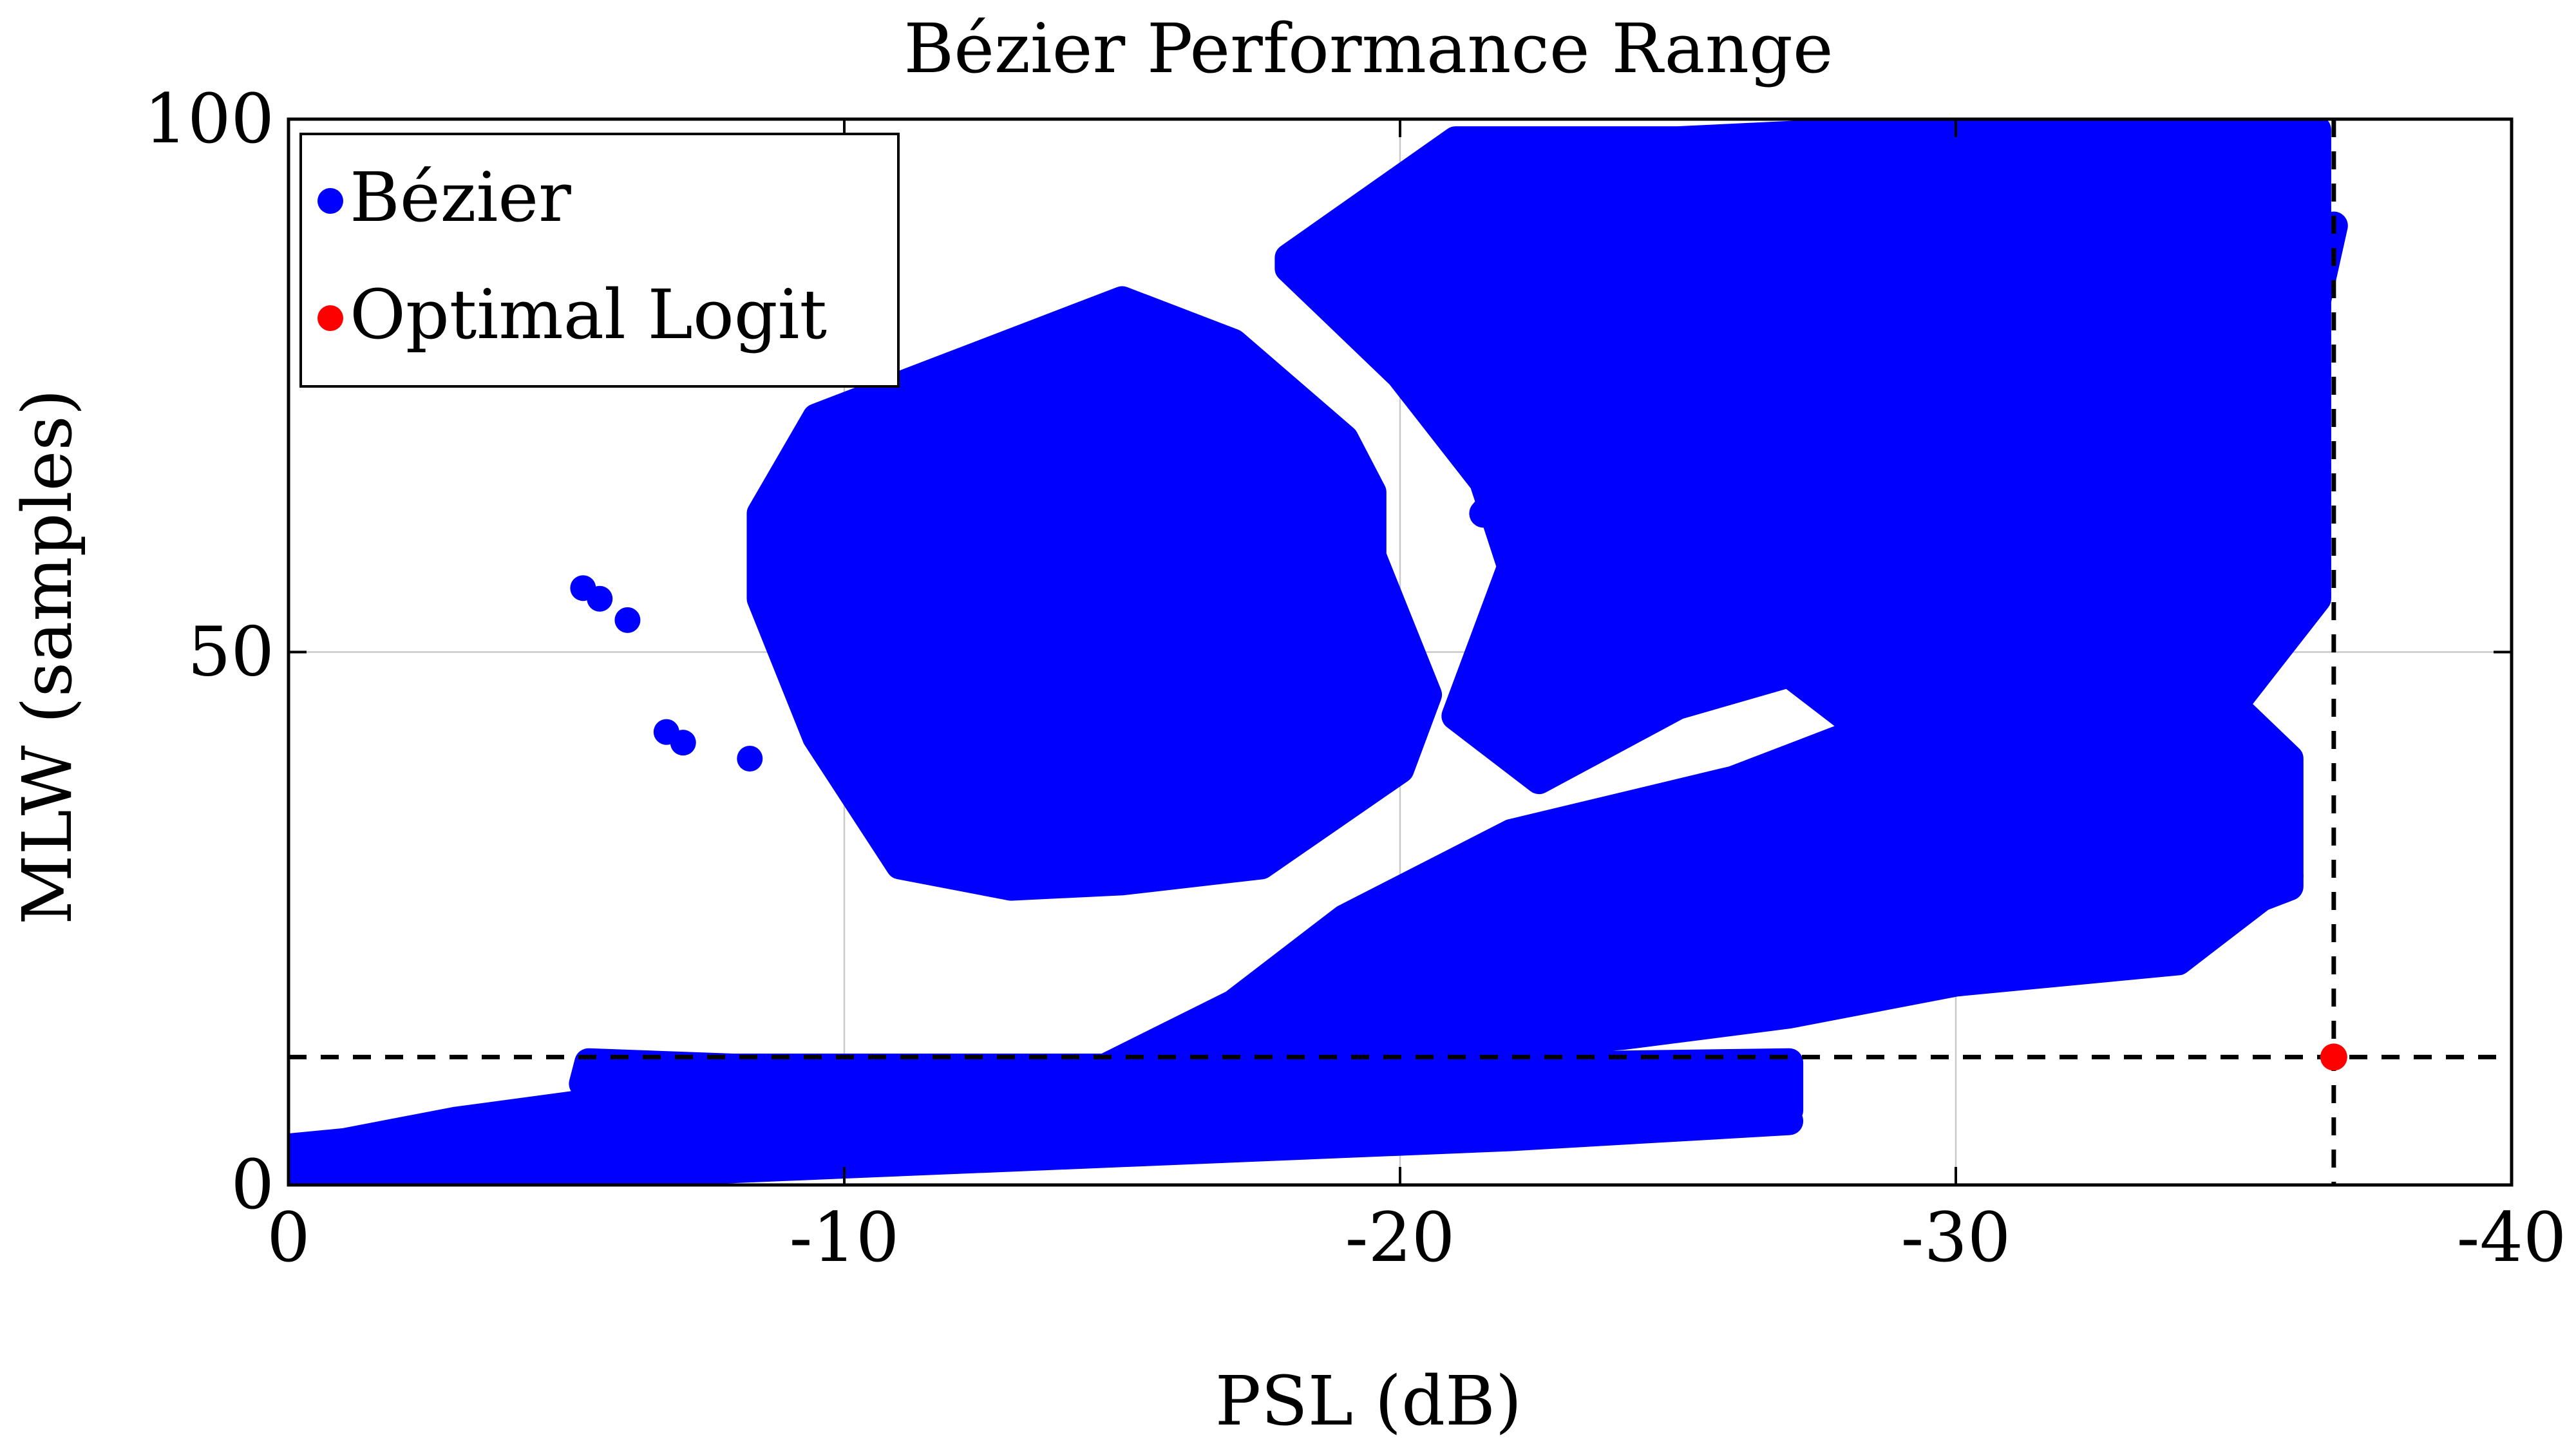  I want to click on legend-marker-bezier, so click(330, 201).